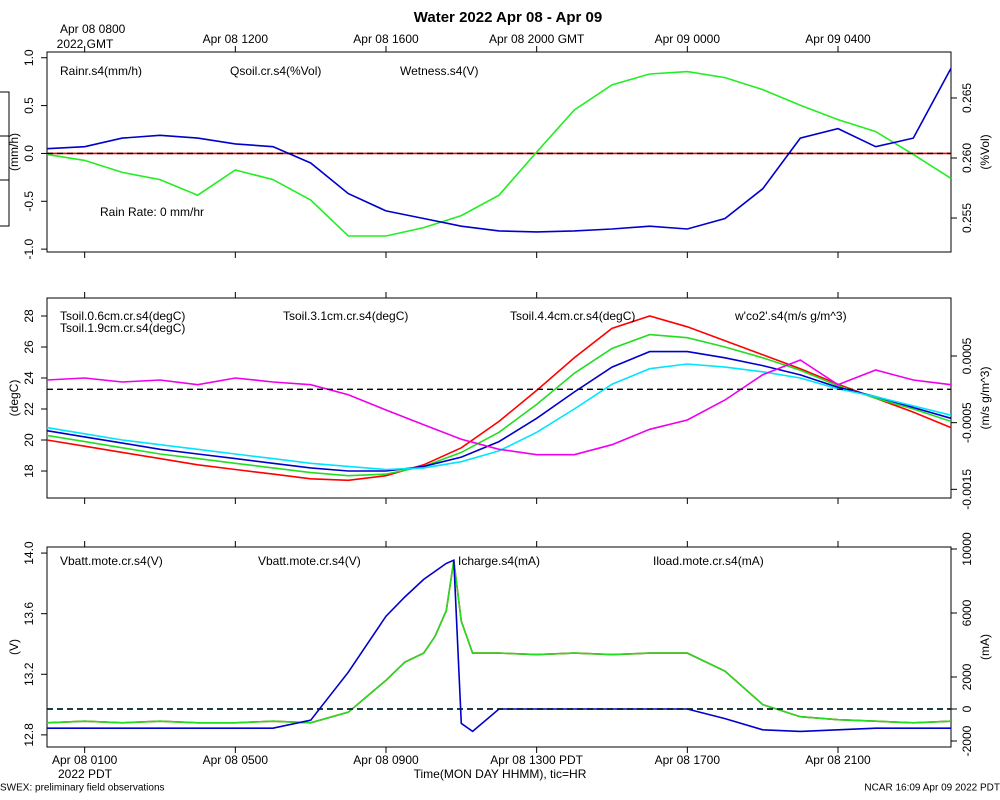 Image resolution: width=1000 pixels, height=800 pixels. Describe the element at coordinates (29, 347) in the screenshot. I see `y-tick-label: 26` at that location.